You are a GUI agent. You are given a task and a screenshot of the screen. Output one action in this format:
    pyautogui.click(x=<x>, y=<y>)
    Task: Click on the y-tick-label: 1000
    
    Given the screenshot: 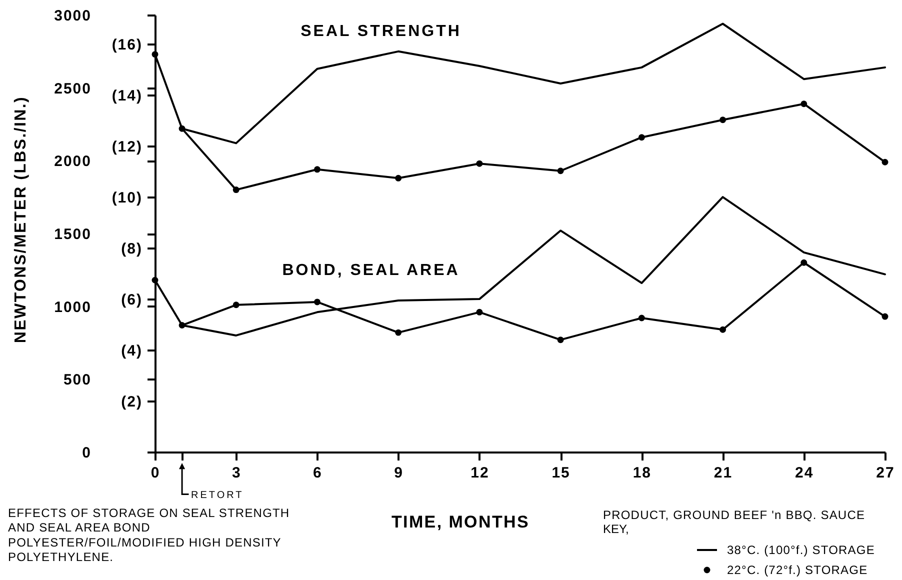 What is the action you would take?
    pyautogui.click(x=73, y=307)
    